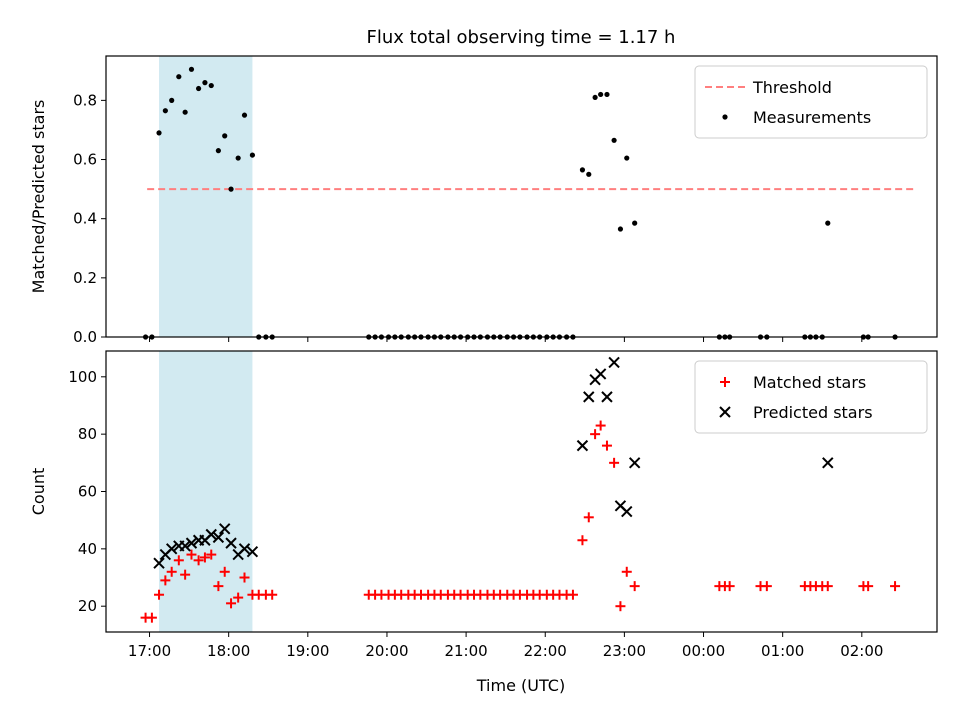 The height and width of the screenshot is (720, 960). I want to click on predicted-stars-point-9-b, so click(218, 537).